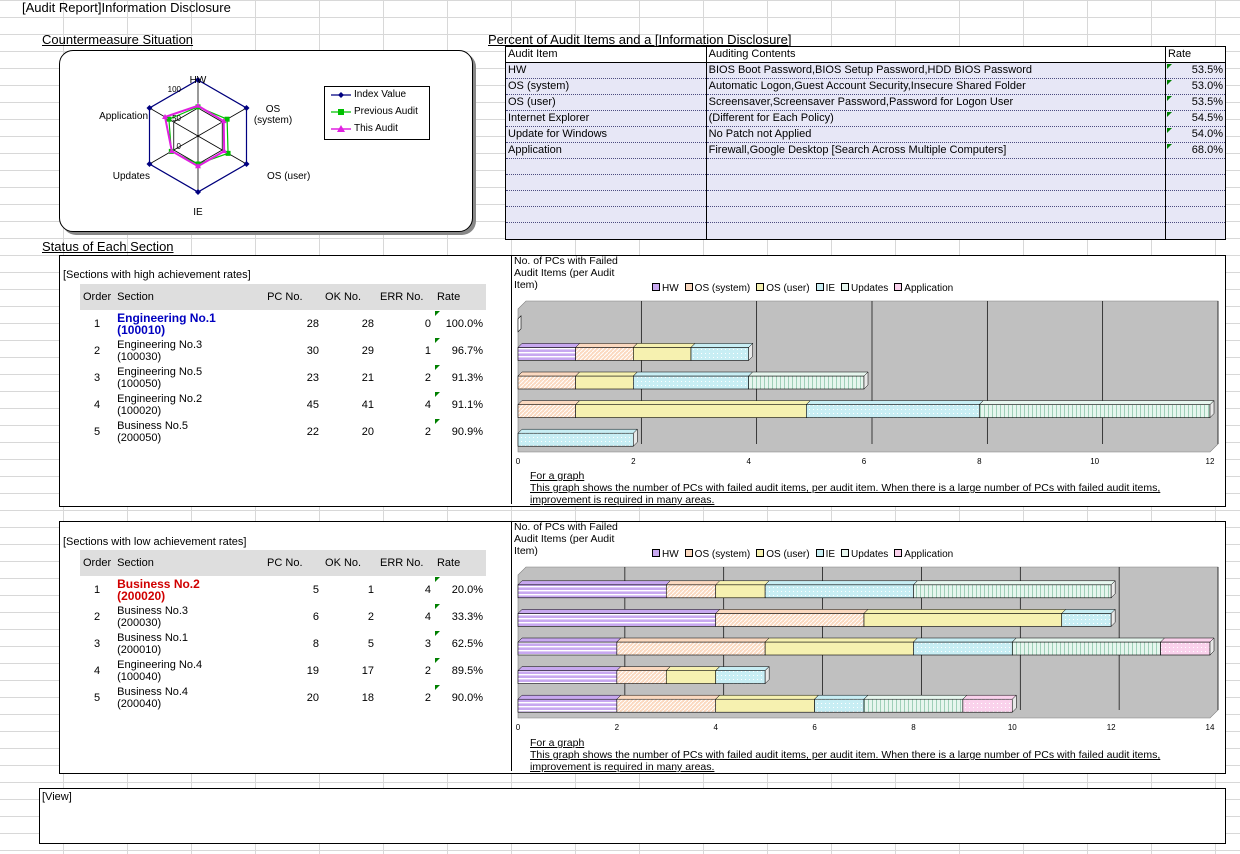  Describe the element at coordinates (459, 563) in the screenshot. I see `col-rate: Rate` at that location.